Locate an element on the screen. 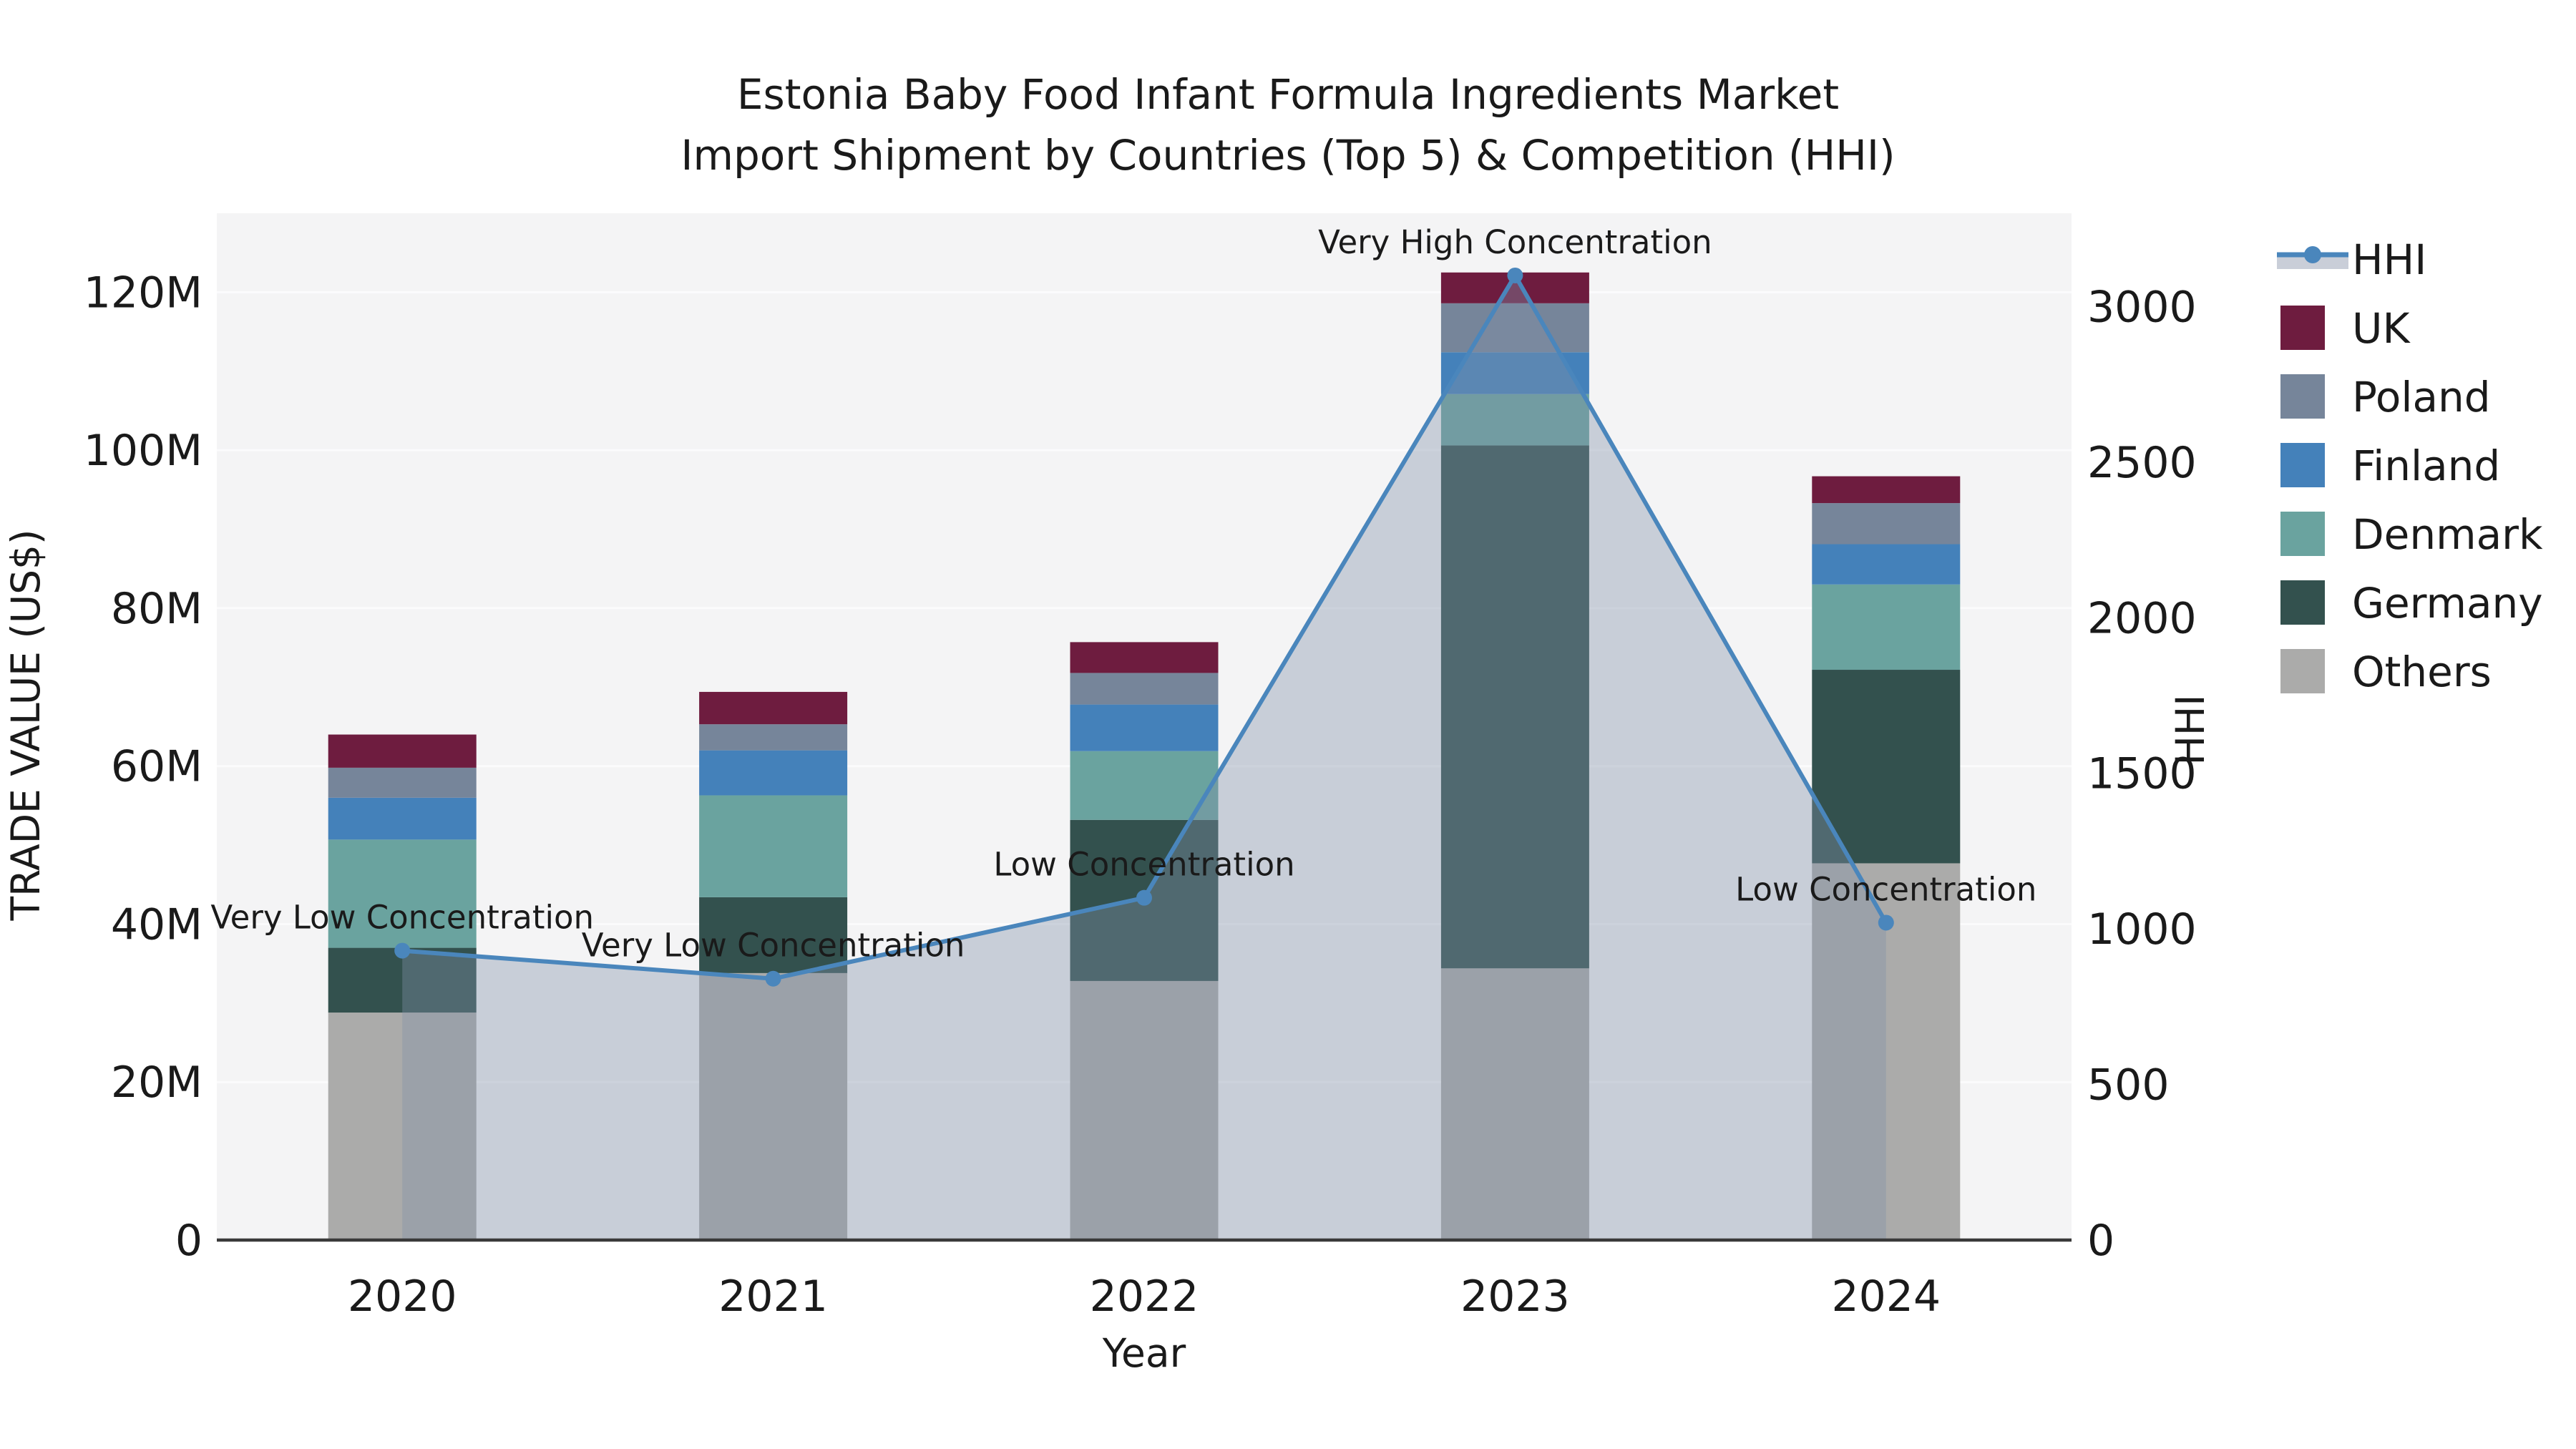  bar-segment-2023-Denmark is located at coordinates (1514, 420).